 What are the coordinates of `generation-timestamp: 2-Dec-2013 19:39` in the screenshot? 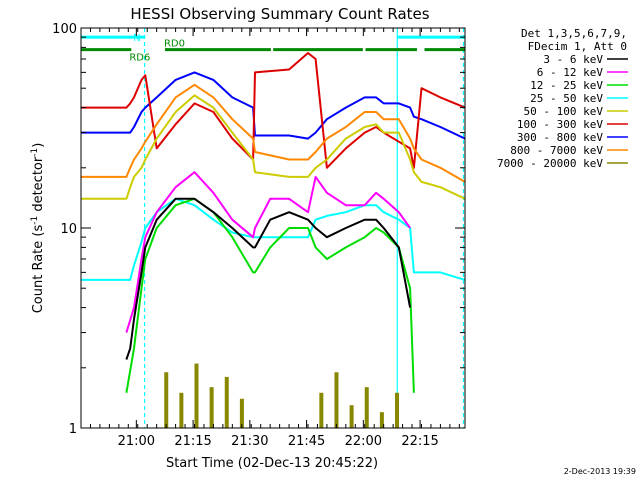 It's located at (600, 471).